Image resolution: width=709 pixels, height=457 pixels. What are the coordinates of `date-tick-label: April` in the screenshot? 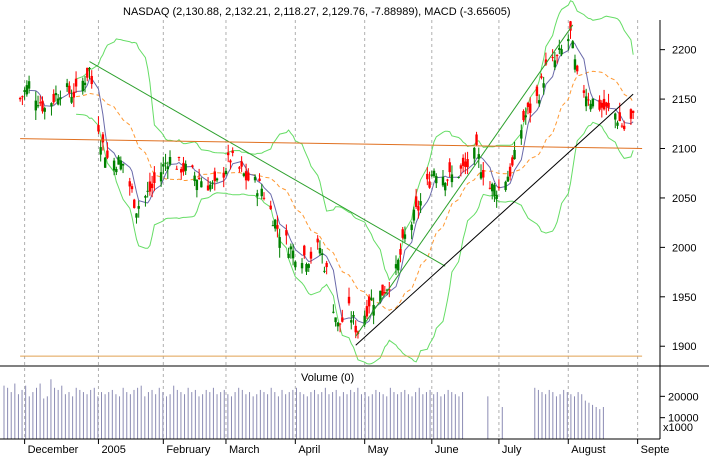 It's located at (309, 450).